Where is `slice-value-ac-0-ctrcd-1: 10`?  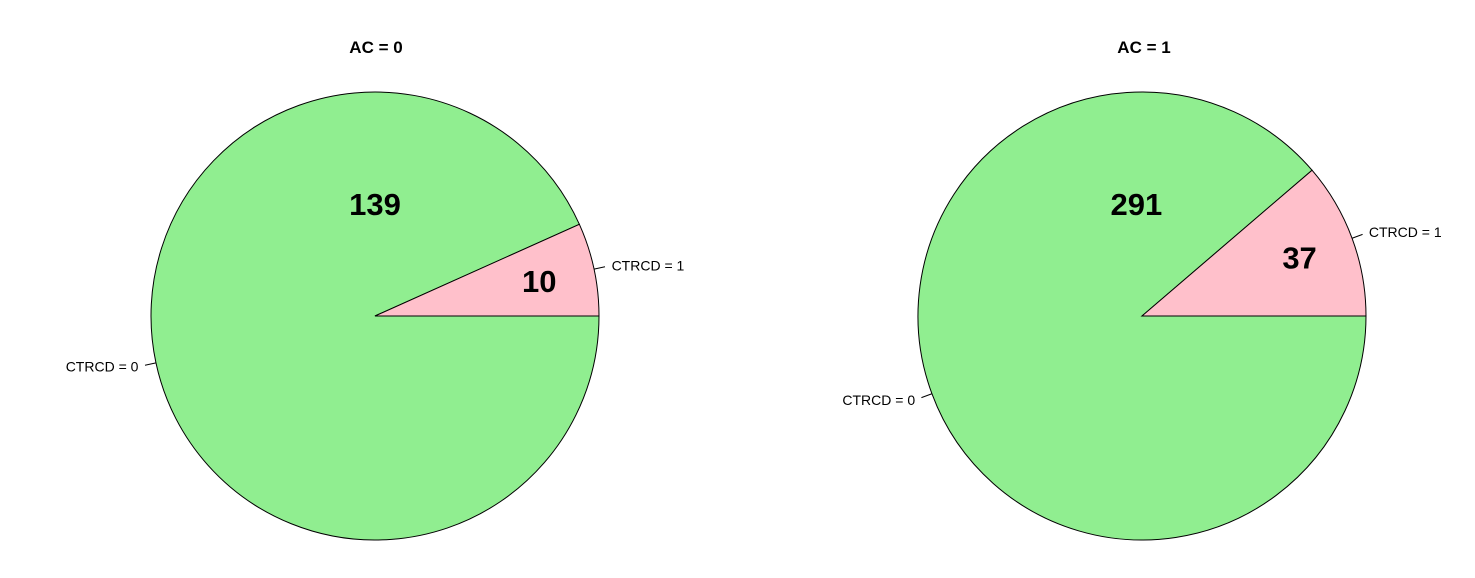
slice-value-ac-0-ctrcd-1: 10 is located at coordinates (539, 281).